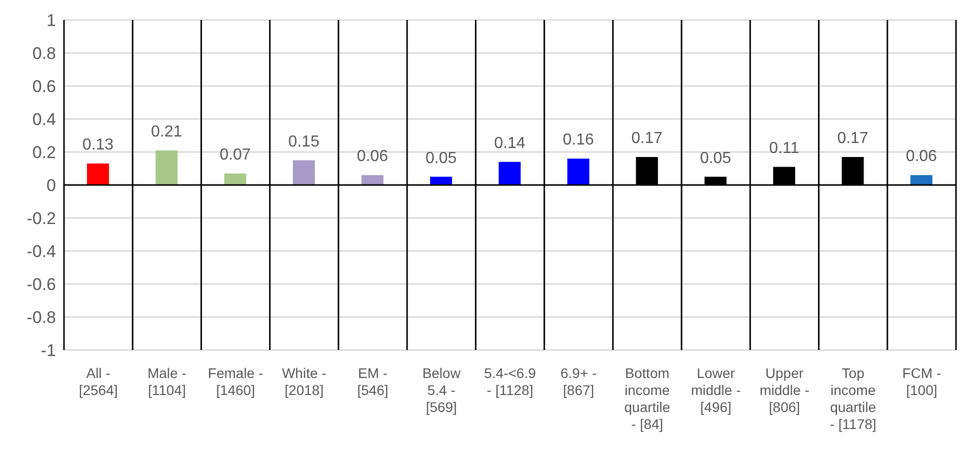 The image size is (972, 453). Describe the element at coordinates (41, 284) in the screenshot. I see `y-tick-label: -0.6` at that location.